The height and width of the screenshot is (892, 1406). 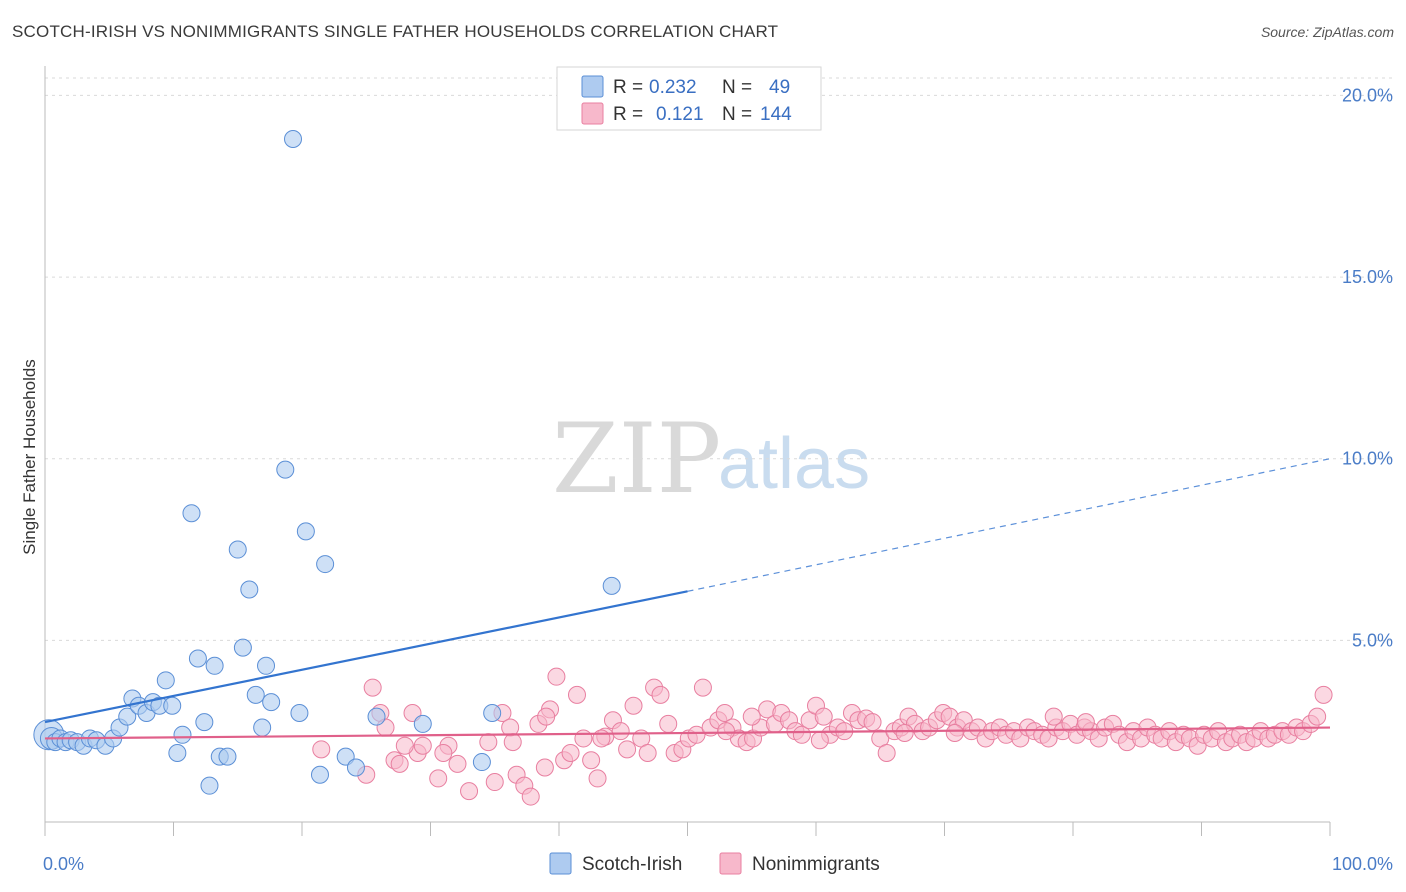 I want to click on y-tick-label: 20.0%, so click(x=1367, y=95).